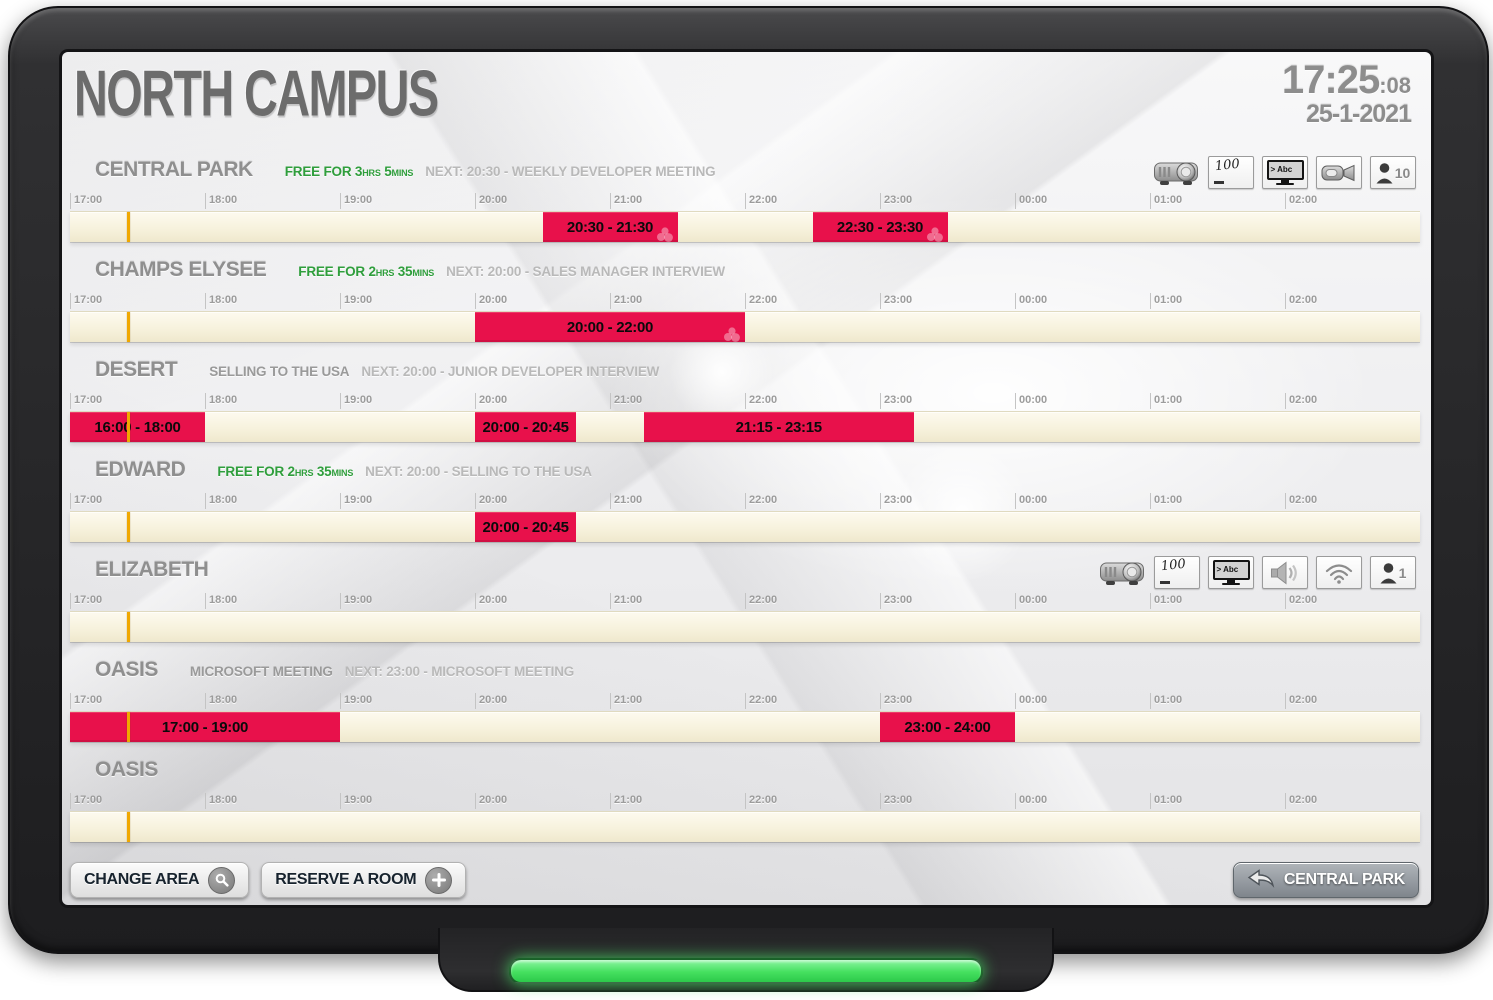  I want to click on booking-time-label: 21:15 - 23:15, so click(778, 427).